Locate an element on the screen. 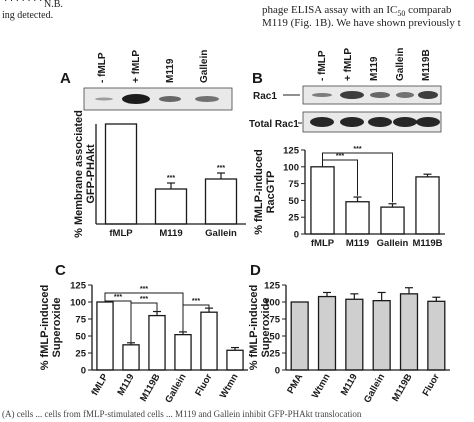 This screenshot has width=474, height=422. chart-c-category-label: fMLP is located at coordinates (99, 384).